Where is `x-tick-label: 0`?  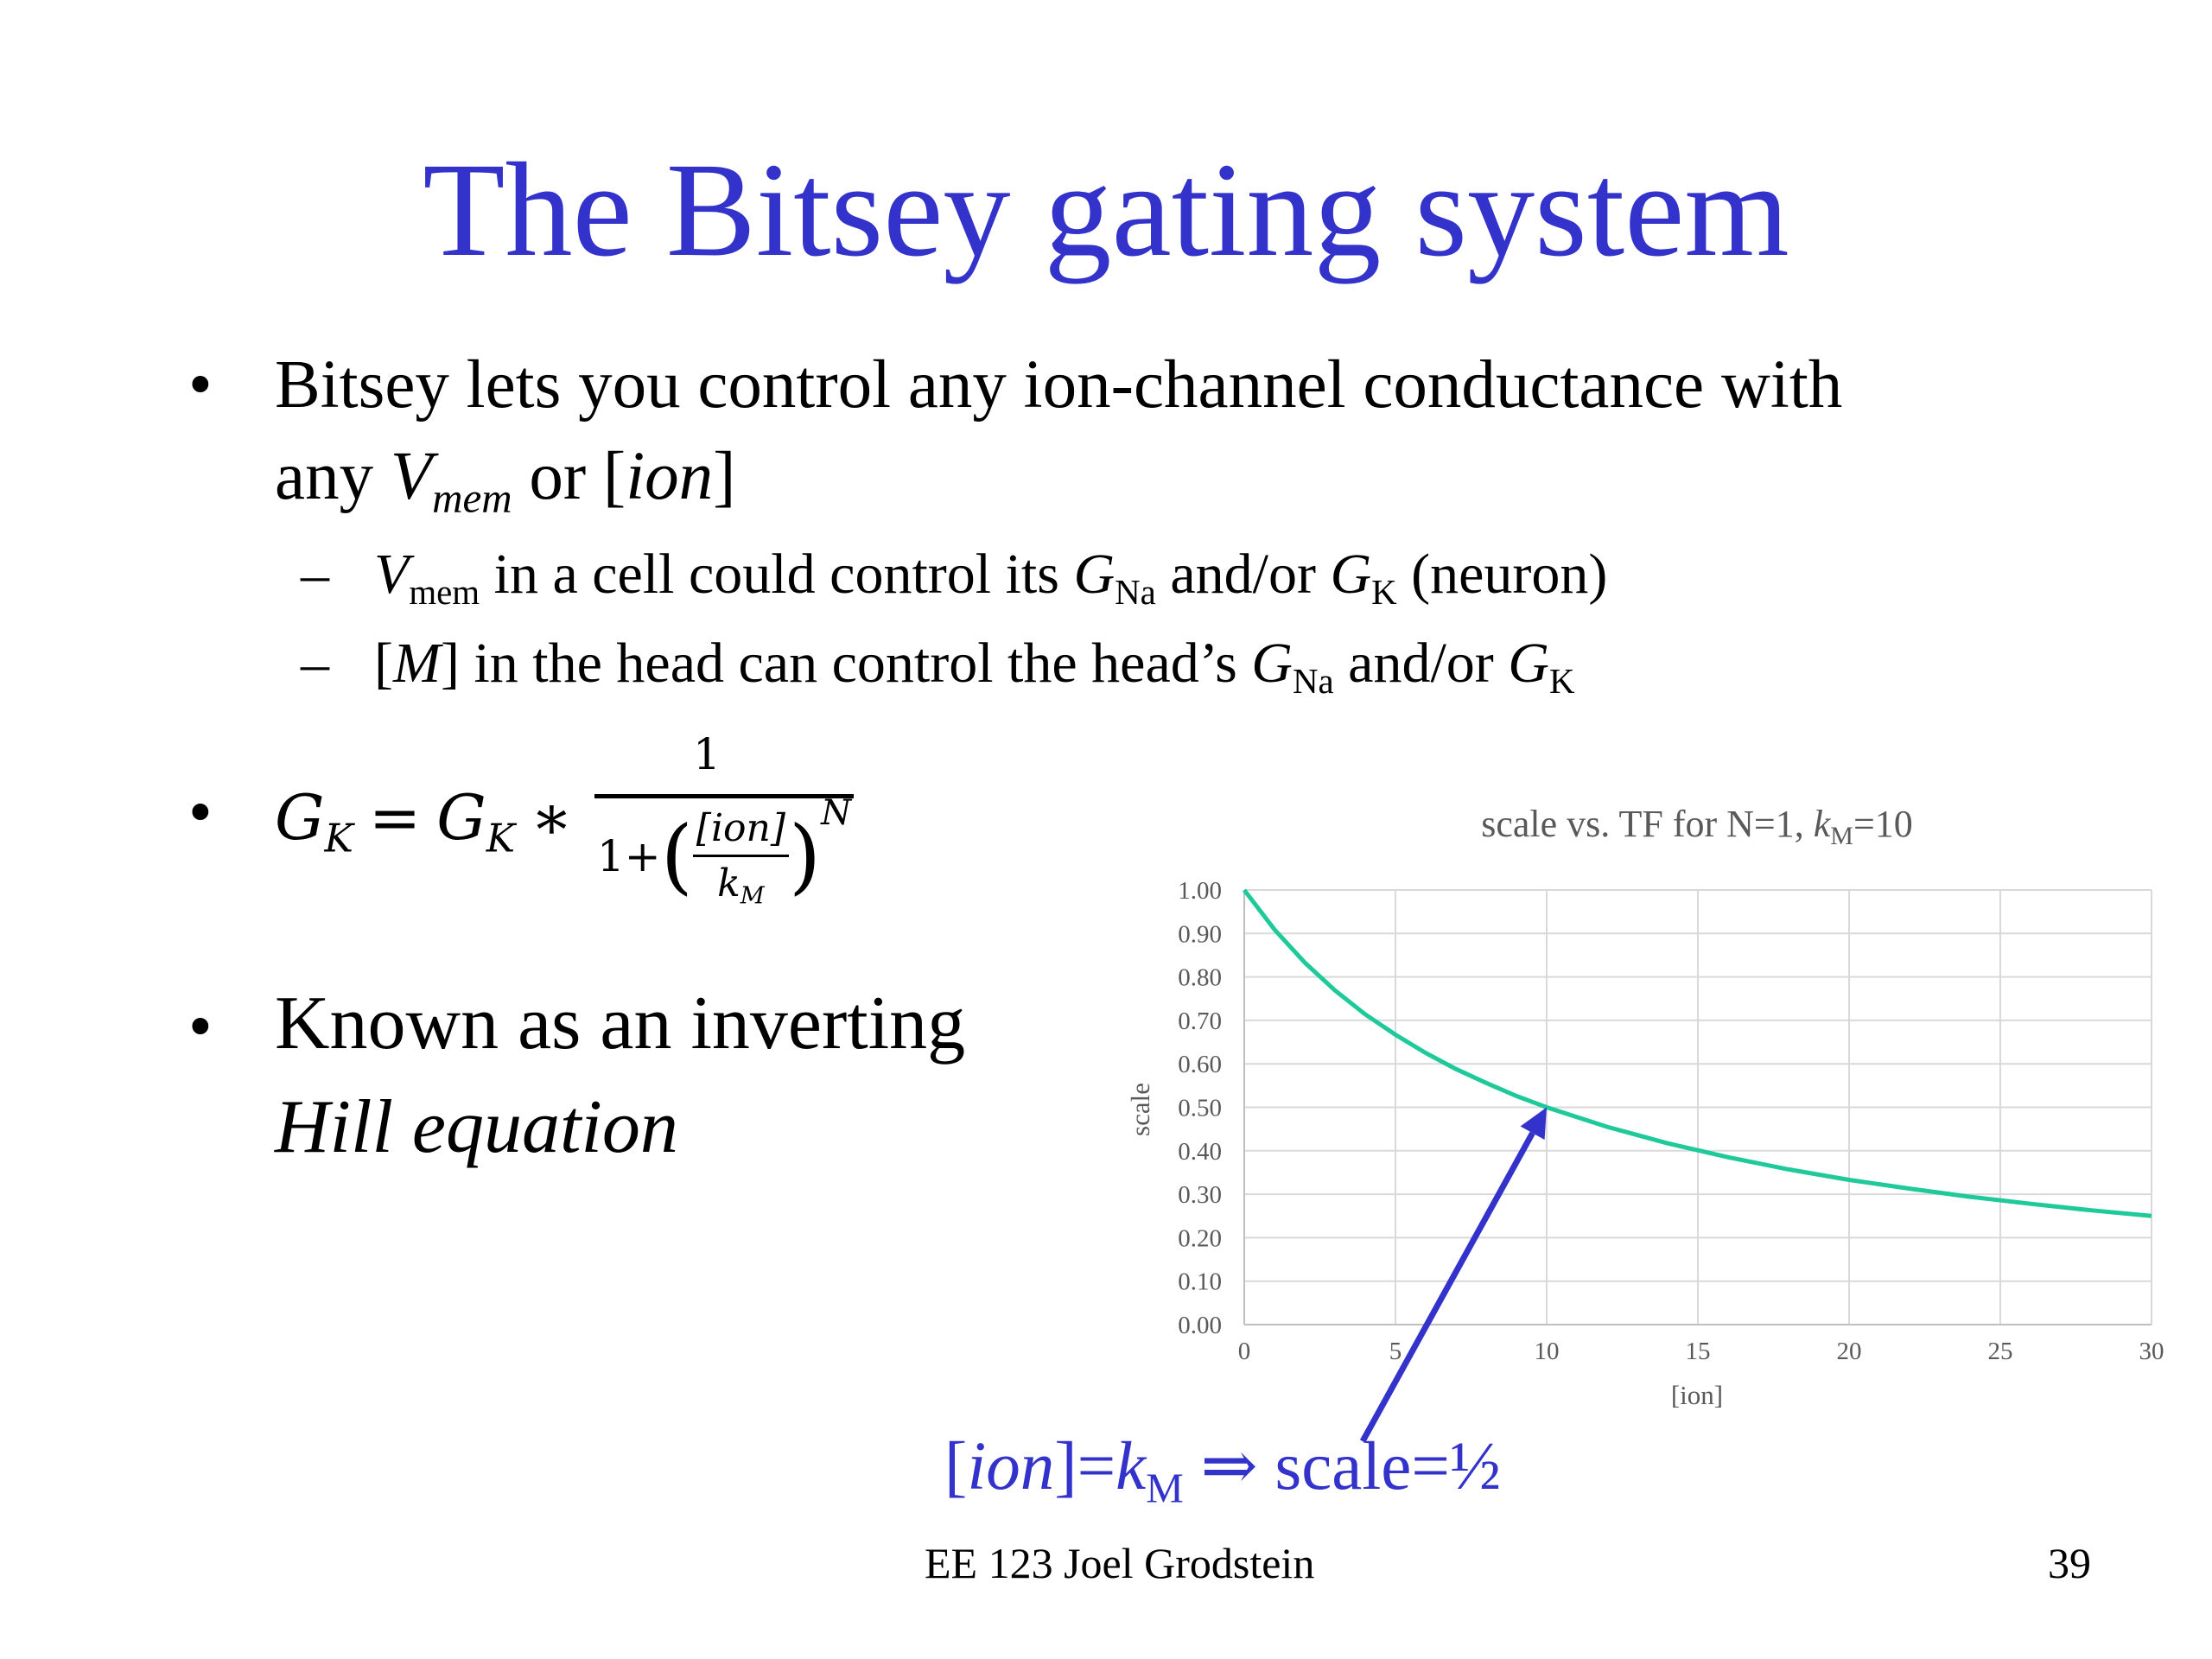
x-tick-label: 0 is located at coordinates (1244, 1351).